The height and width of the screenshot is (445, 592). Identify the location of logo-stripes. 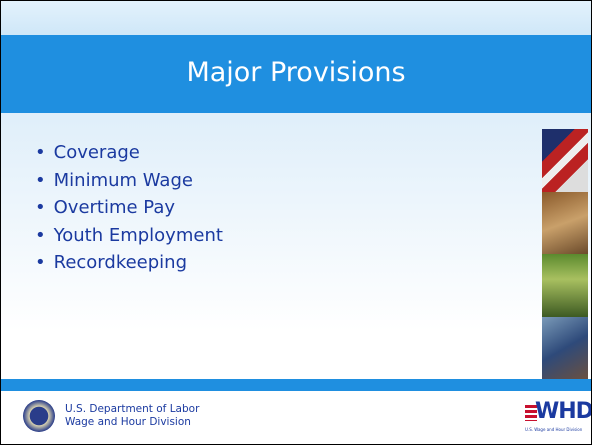
(531, 413).